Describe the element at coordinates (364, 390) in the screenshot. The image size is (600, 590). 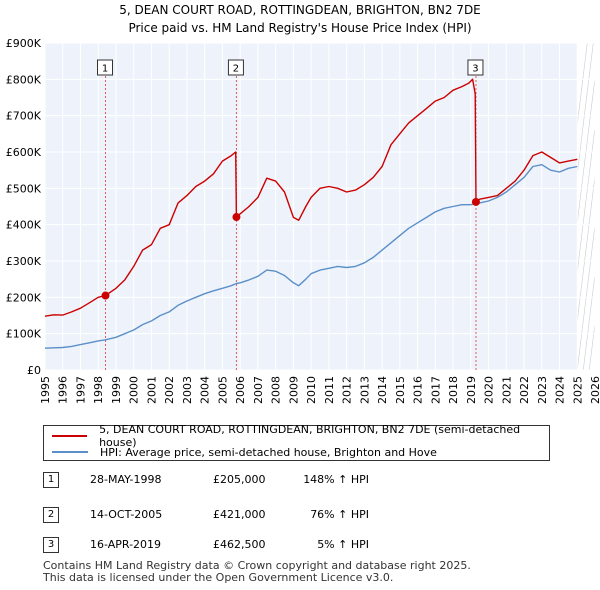
I see `x-tick-label: 2013` at that location.